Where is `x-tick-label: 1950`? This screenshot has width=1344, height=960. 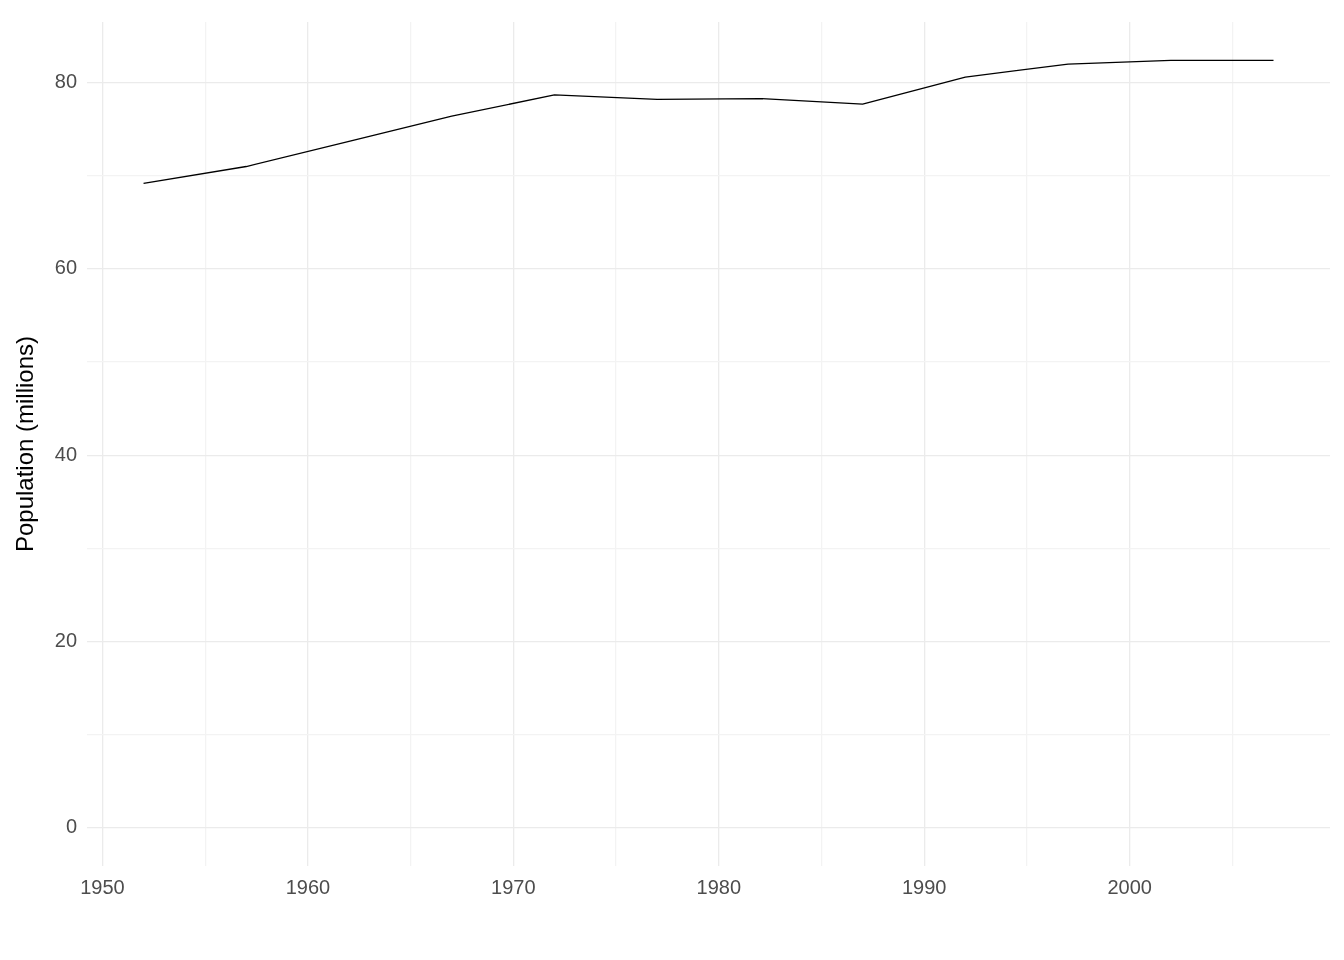 x-tick-label: 1950 is located at coordinates (102, 886).